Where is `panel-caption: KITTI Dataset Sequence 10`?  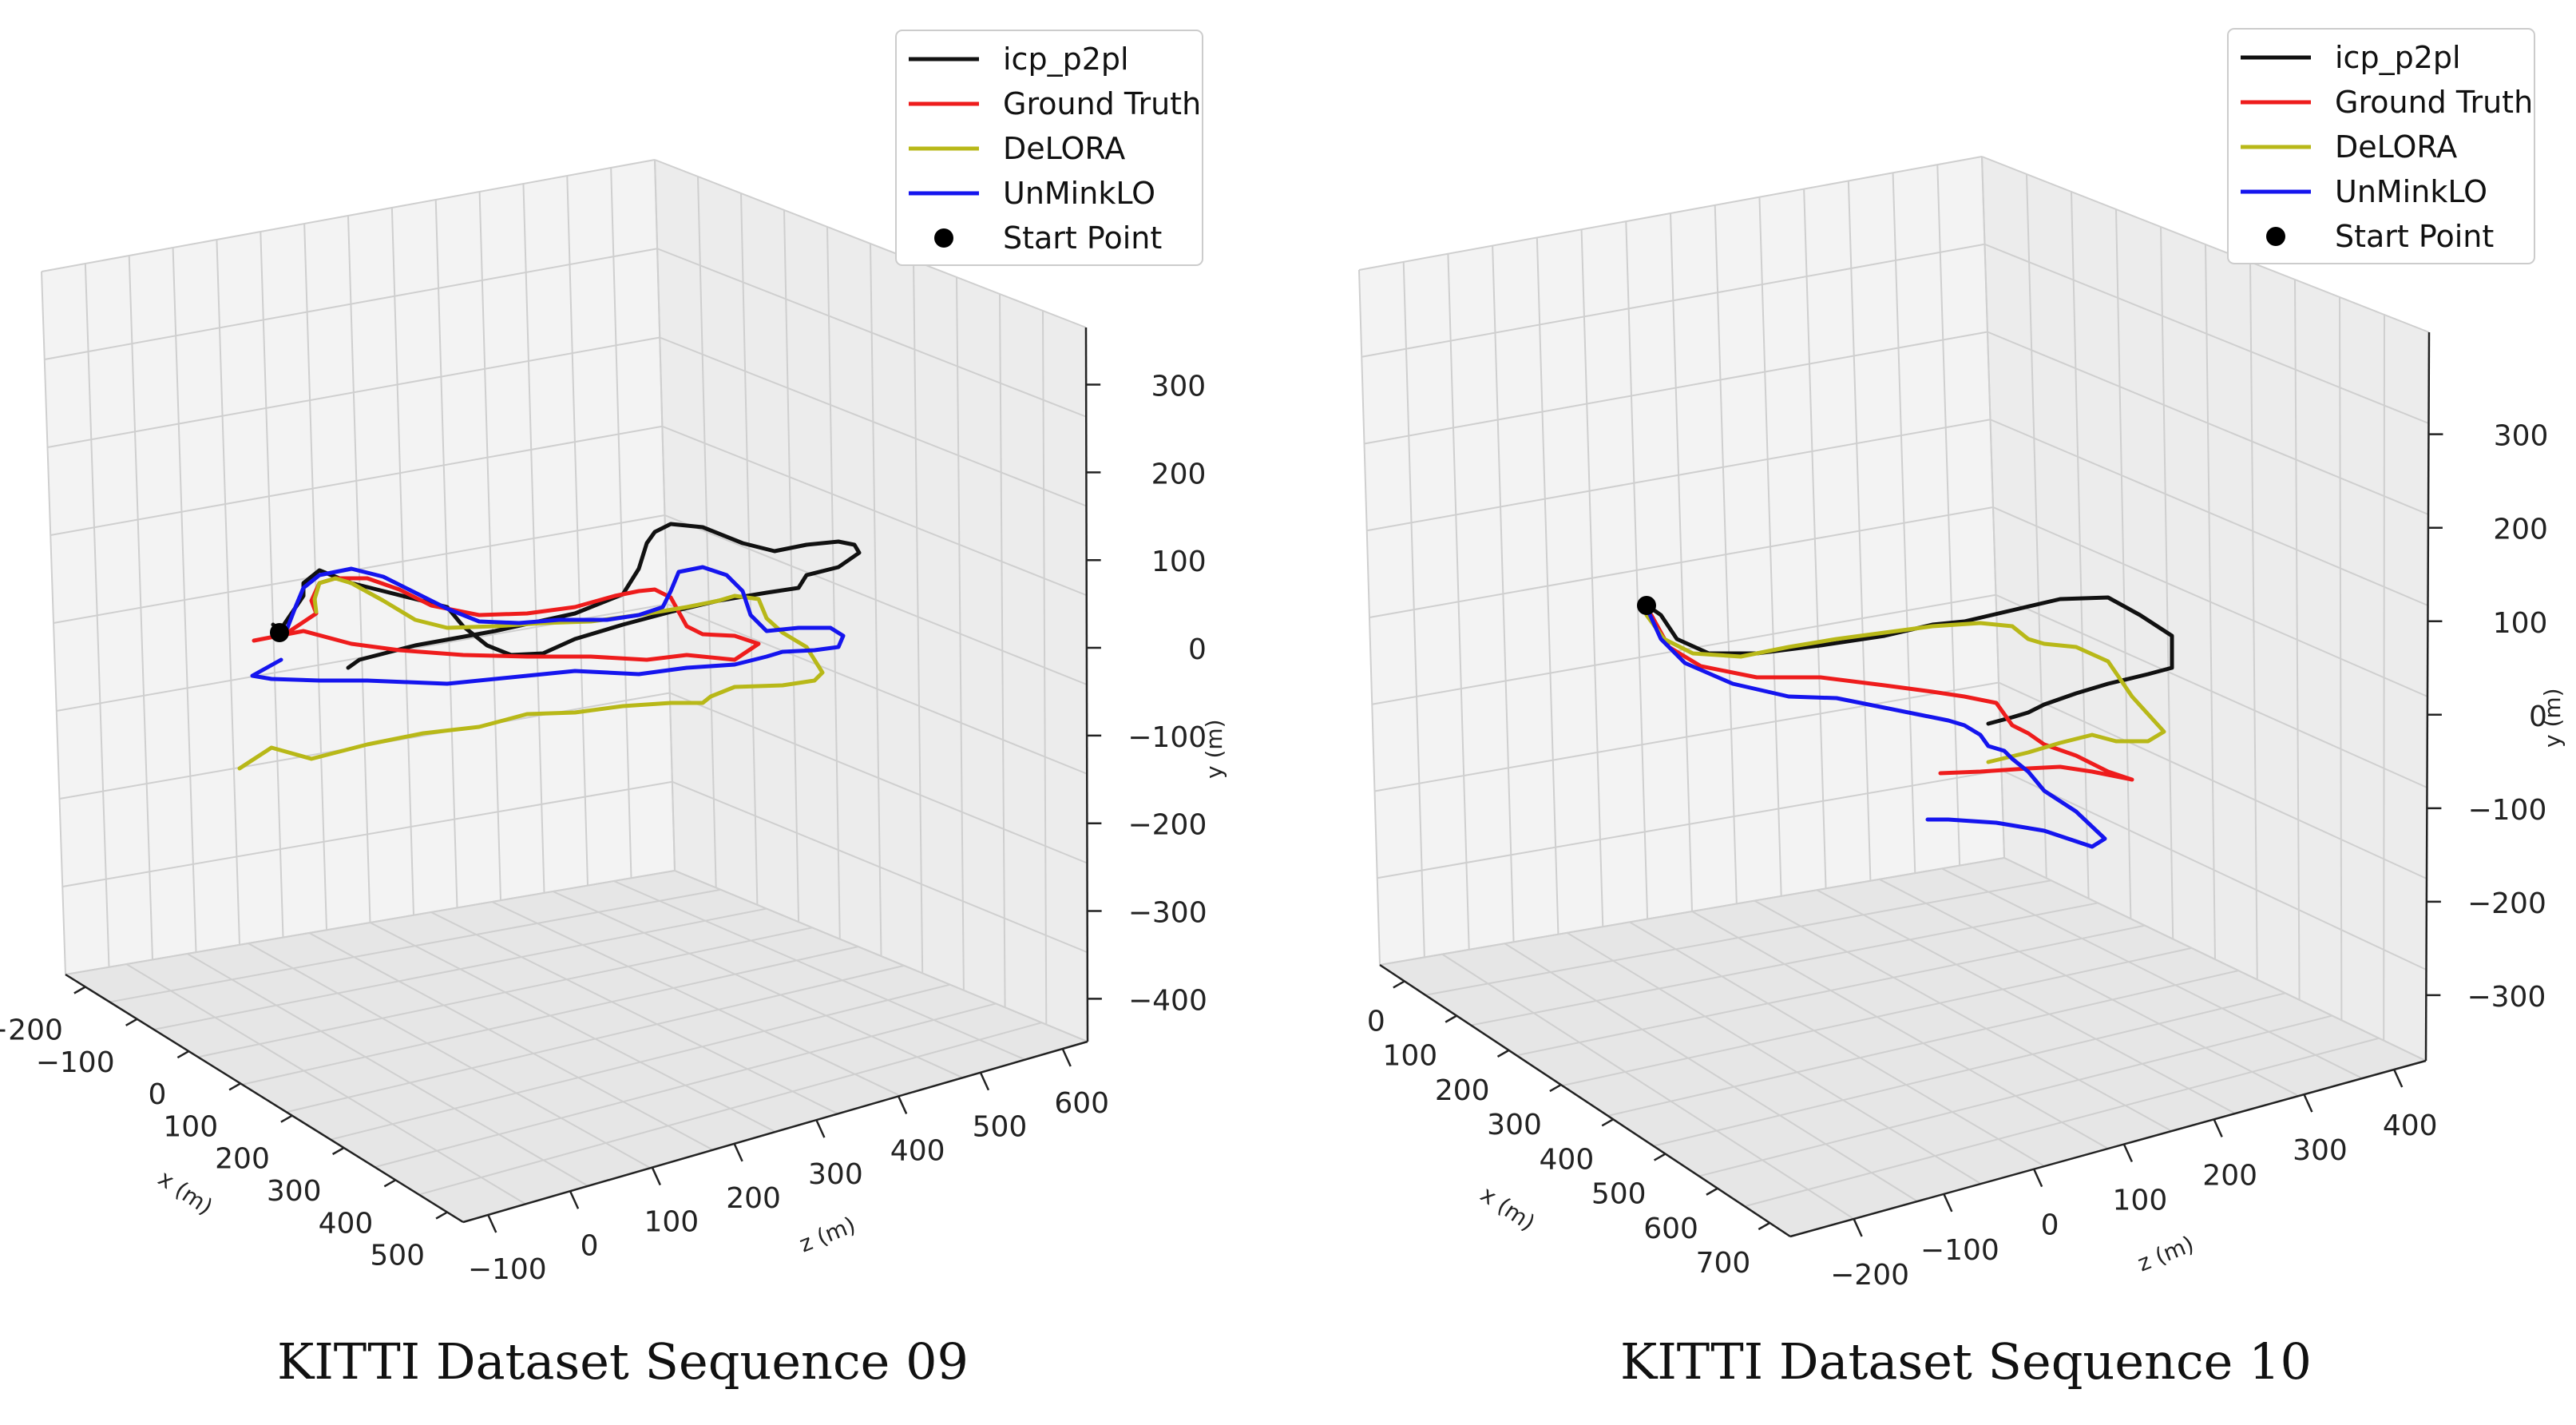
panel-caption: KITTI Dataset Sequence 10 is located at coordinates (1966, 1361).